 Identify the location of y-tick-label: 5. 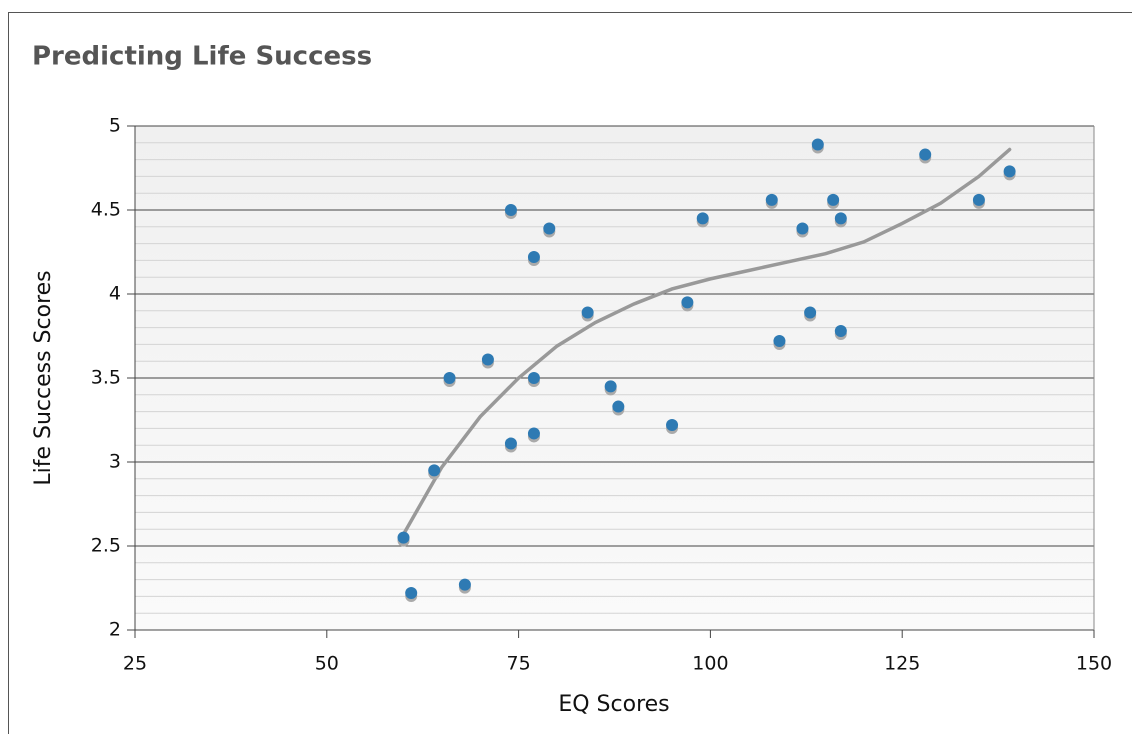
(115, 126).